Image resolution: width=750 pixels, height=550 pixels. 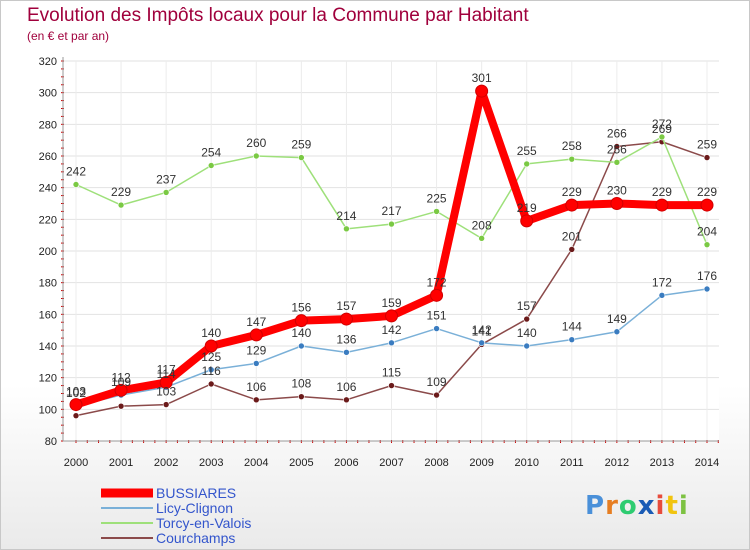 I want to click on y-tick-label: 120, so click(x=48, y=379).